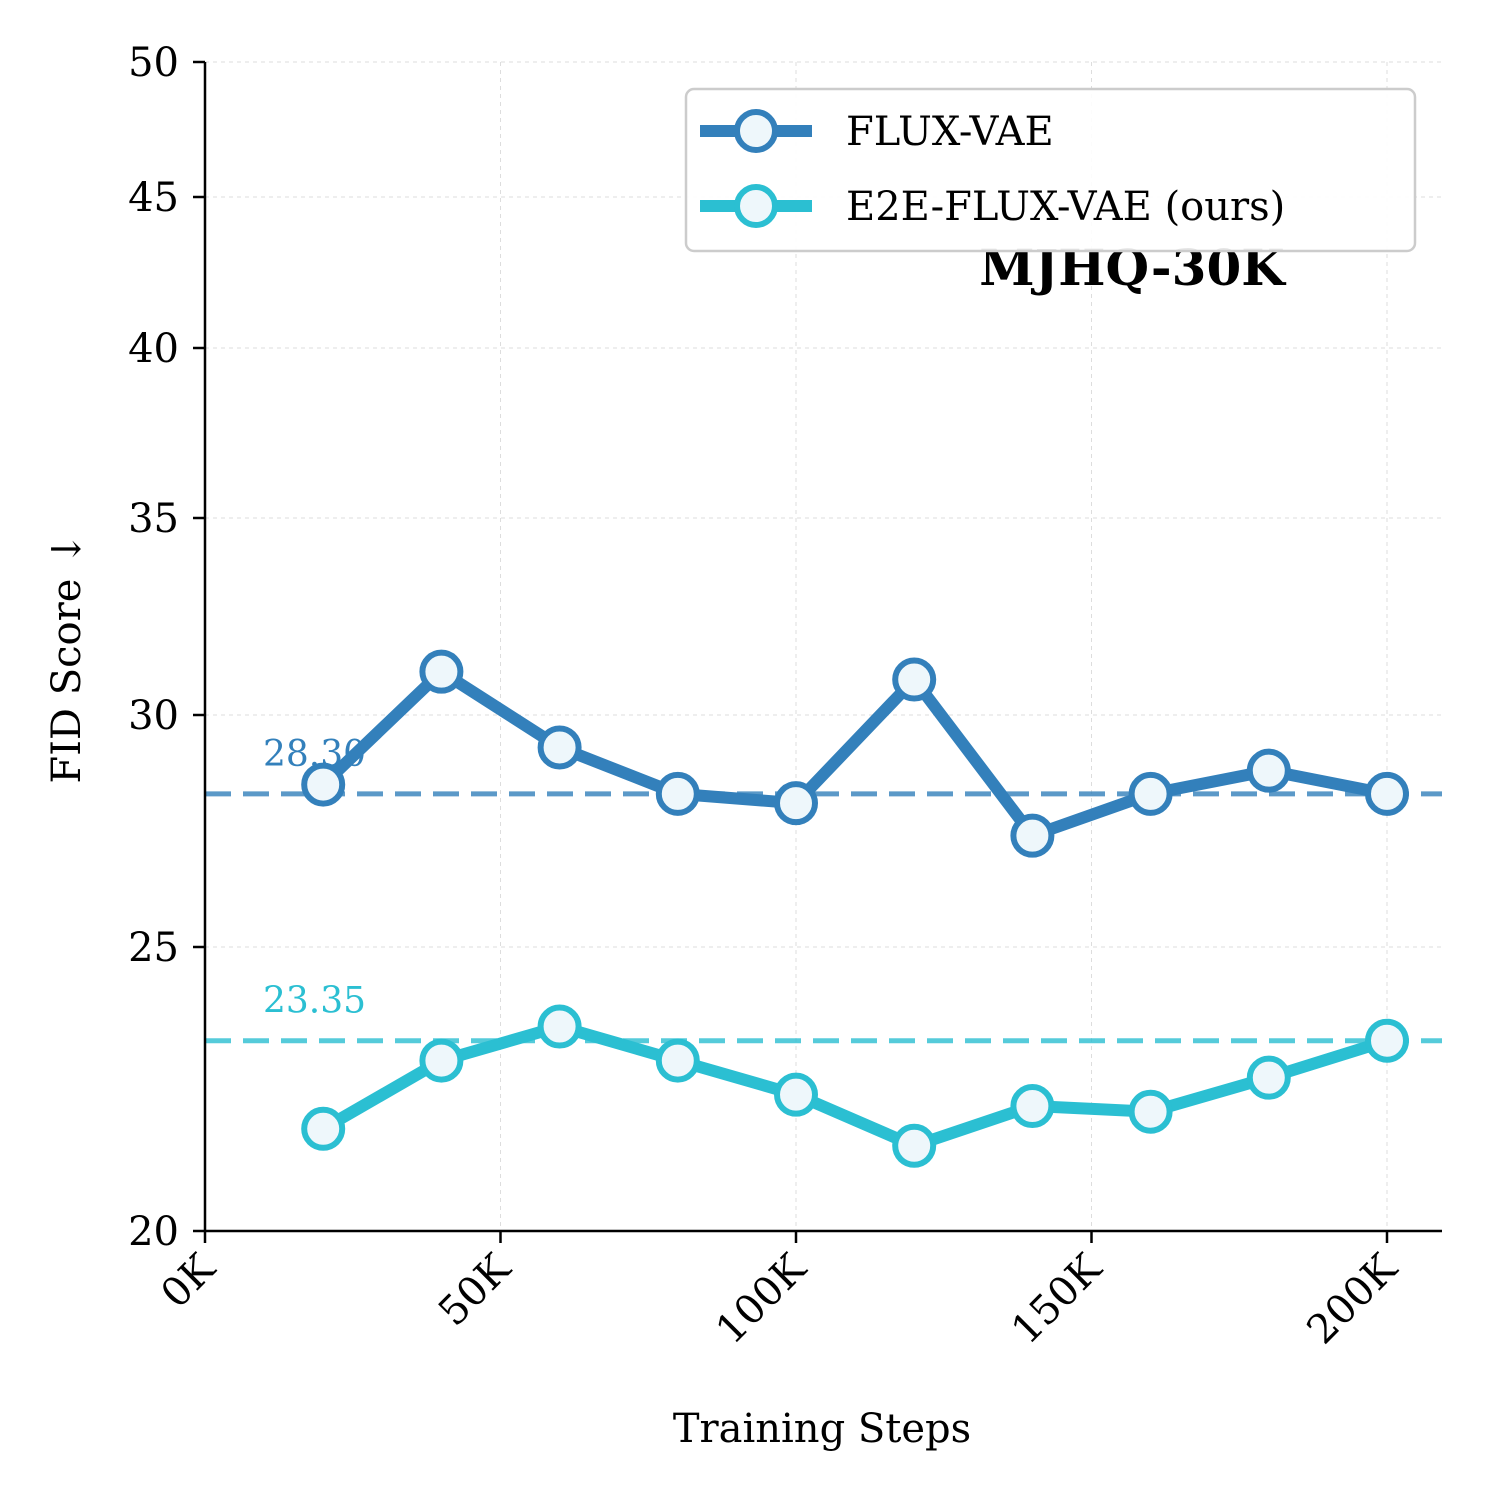  I want to click on reference-label: 23.35, so click(314, 1001).